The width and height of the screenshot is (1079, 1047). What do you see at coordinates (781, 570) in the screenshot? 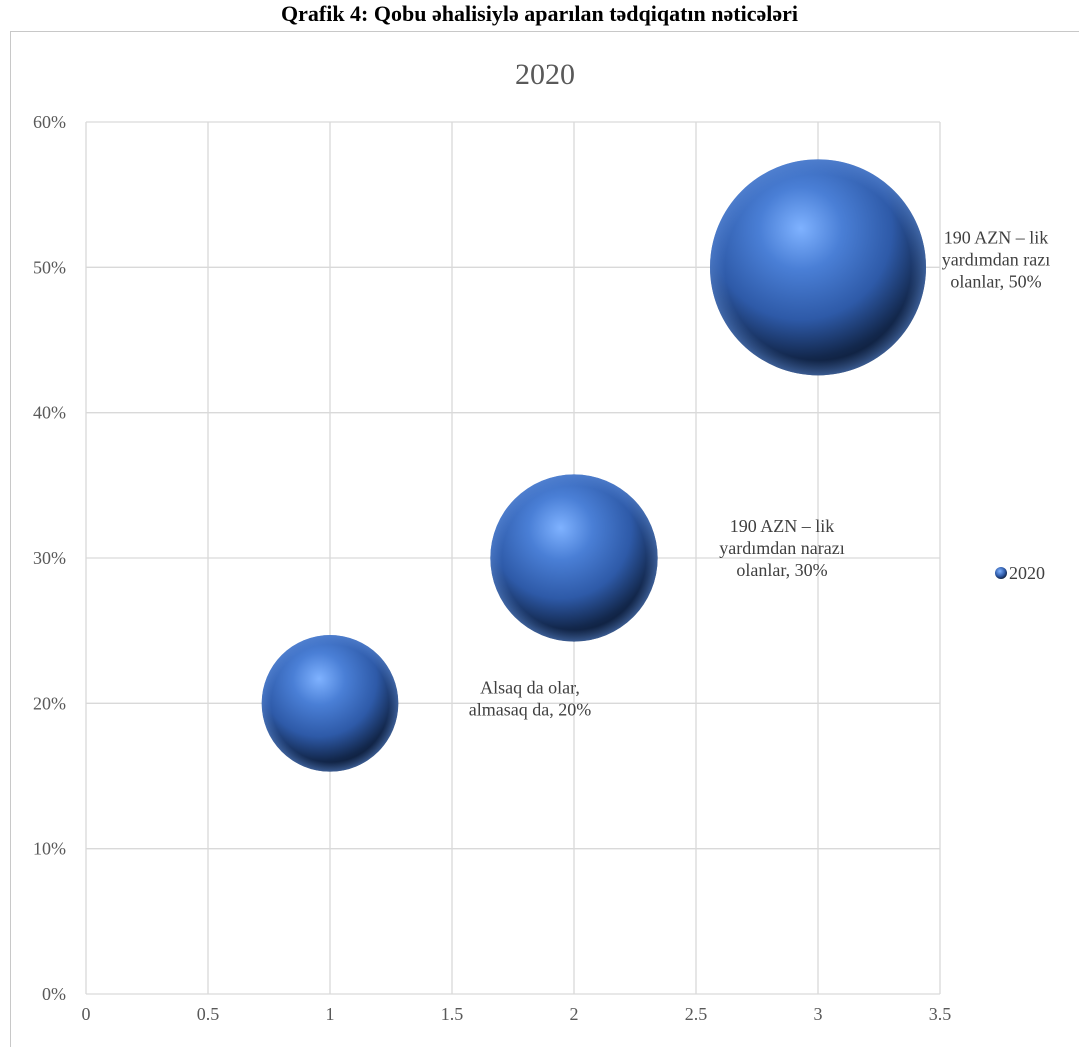
I see `bubble-label-line: olanlar, 30%` at bounding box center [781, 570].